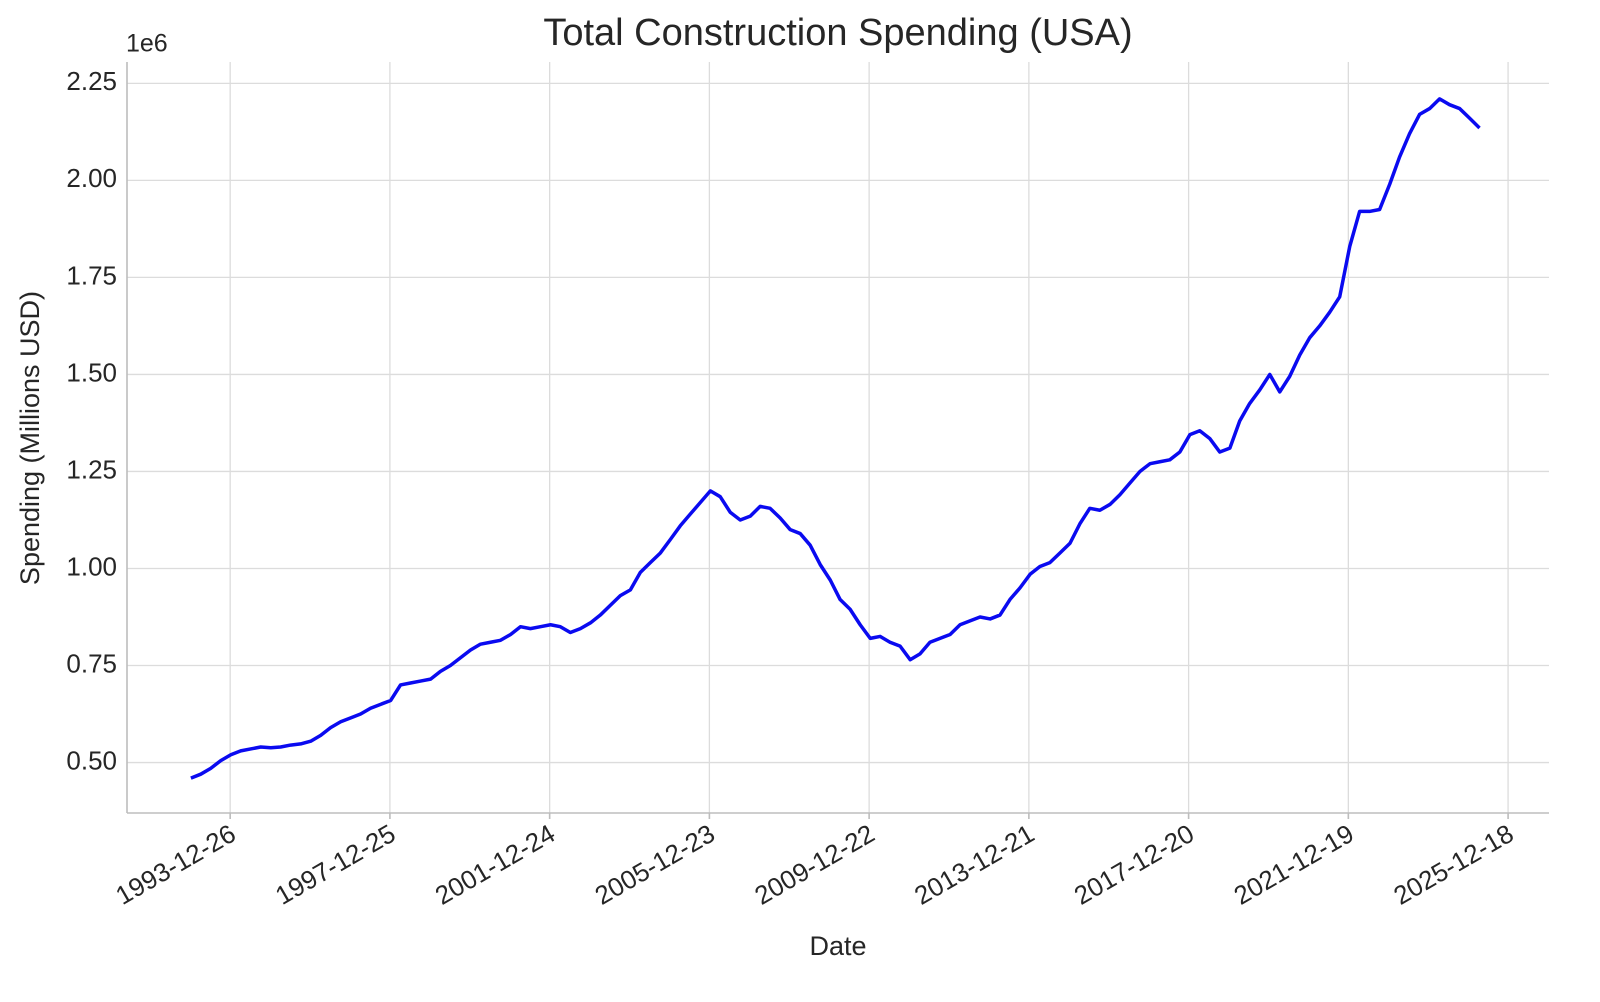  I want to click on y-tick-label: 2.25, so click(91, 81).